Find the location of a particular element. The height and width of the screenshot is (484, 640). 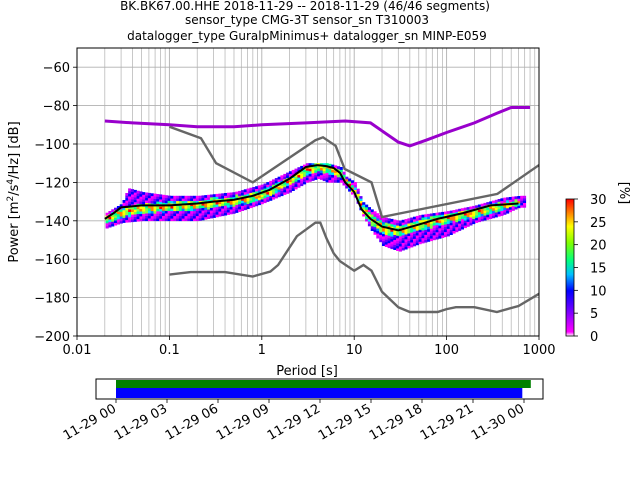

timeline-tick-label: 11-29 21 is located at coordinates (447, 422).